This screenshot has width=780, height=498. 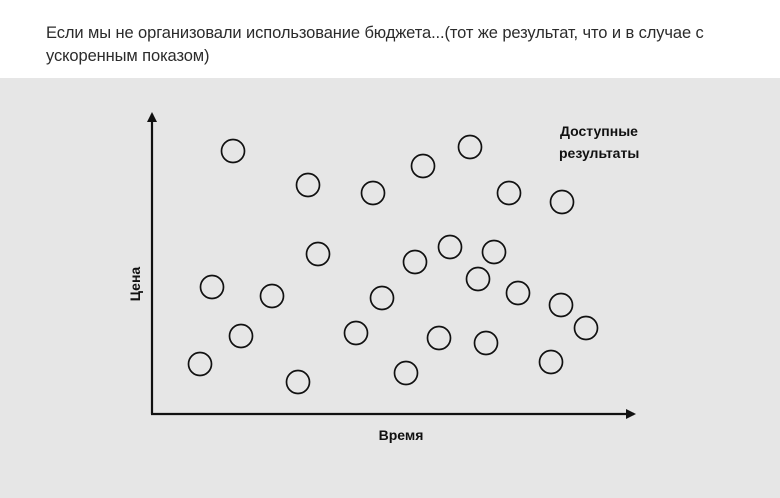 I want to click on legend-line-2: результаты, so click(x=599, y=153).